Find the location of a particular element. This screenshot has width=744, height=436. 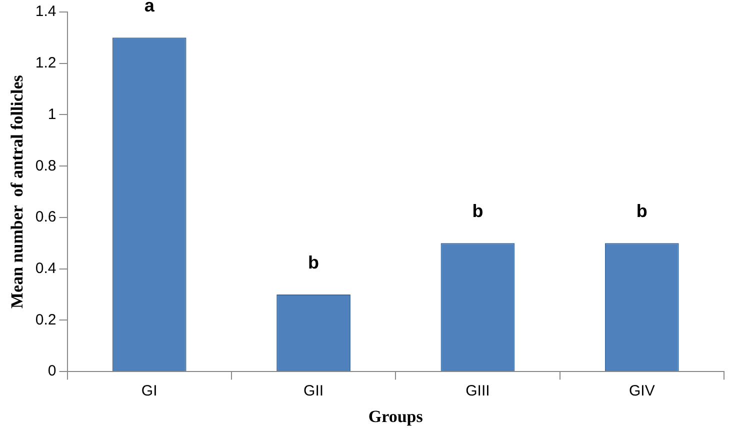

y-tick-label: 0.8 is located at coordinates (45, 165).